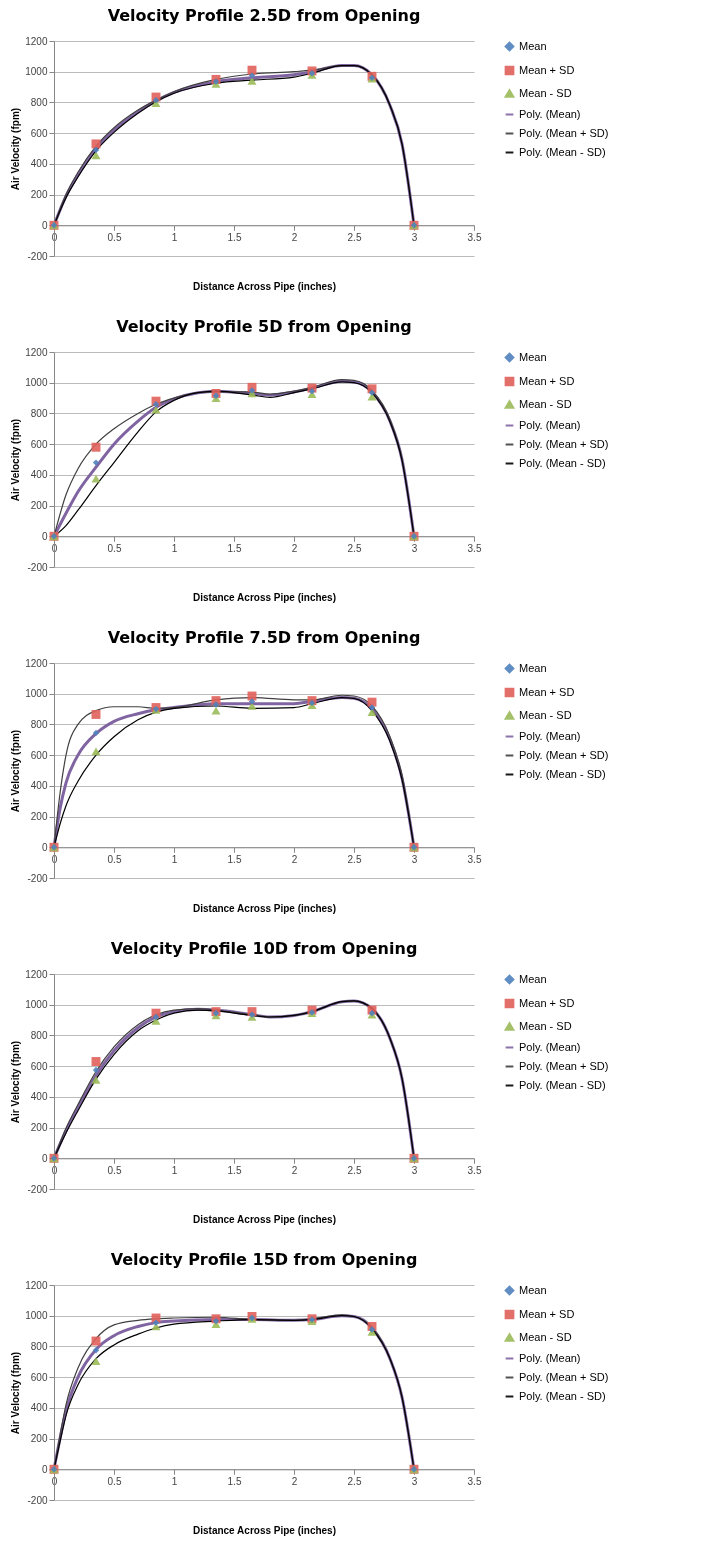 Image resolution: width=707 pixels, height=1567 pixels. I want to click on chart-title: Velocity Profile 7.5D from Opening, so click(264, 637).